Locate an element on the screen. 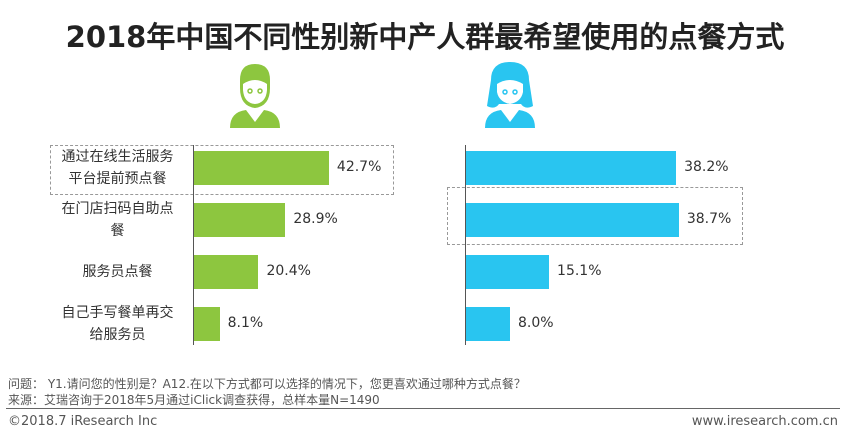 The height and width of the screenshot is (437, 850). category-label: 服务员点餐 is located at coordinates (117, 272).